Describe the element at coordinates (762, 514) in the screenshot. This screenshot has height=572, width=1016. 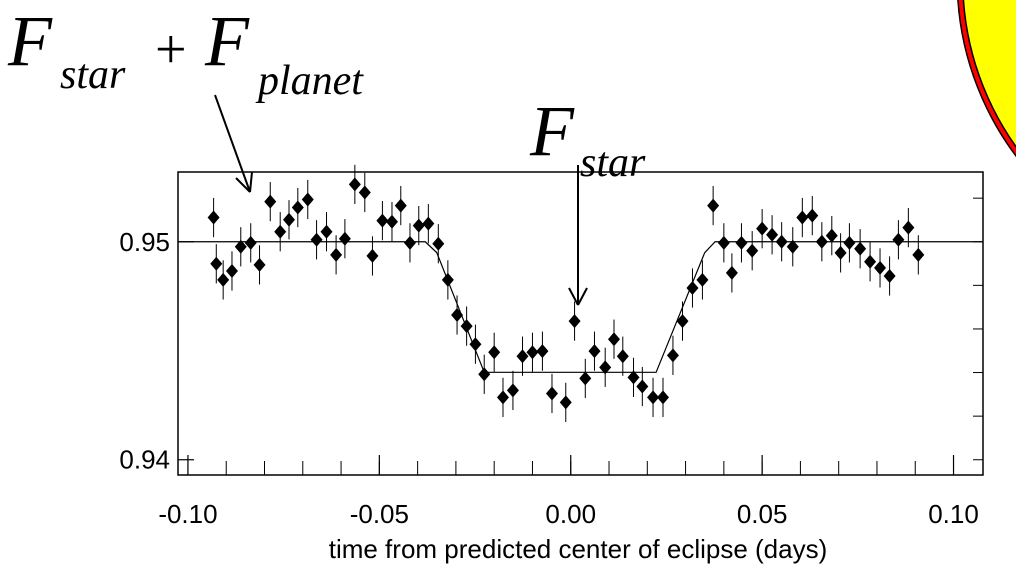
I see `x-tick-label: 0.05` at that location.